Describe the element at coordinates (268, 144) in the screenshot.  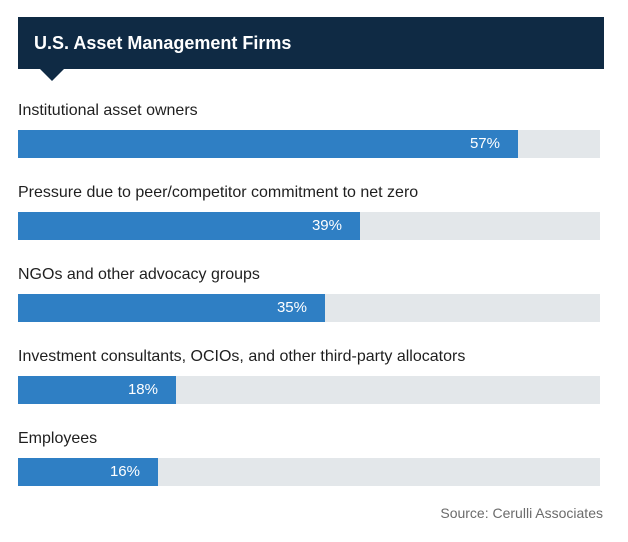
I see `bar: 57%` at that location.